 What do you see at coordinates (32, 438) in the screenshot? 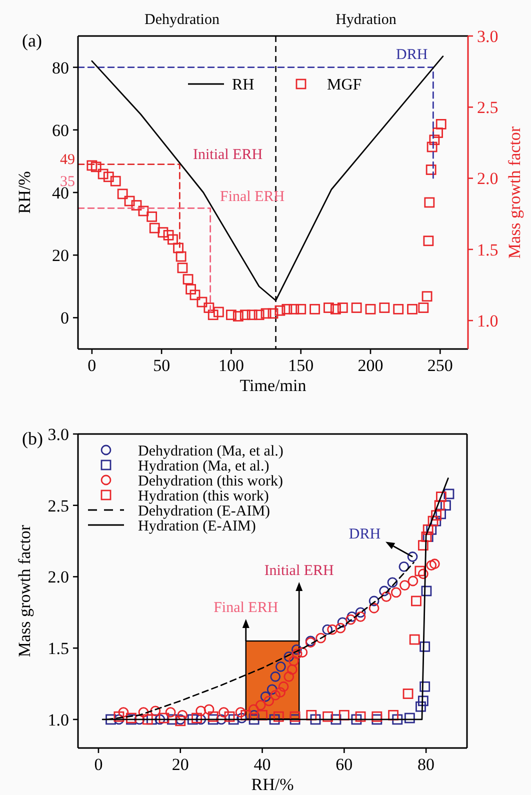
I see `chart-title: (b)` at bounding box center [32, 438].